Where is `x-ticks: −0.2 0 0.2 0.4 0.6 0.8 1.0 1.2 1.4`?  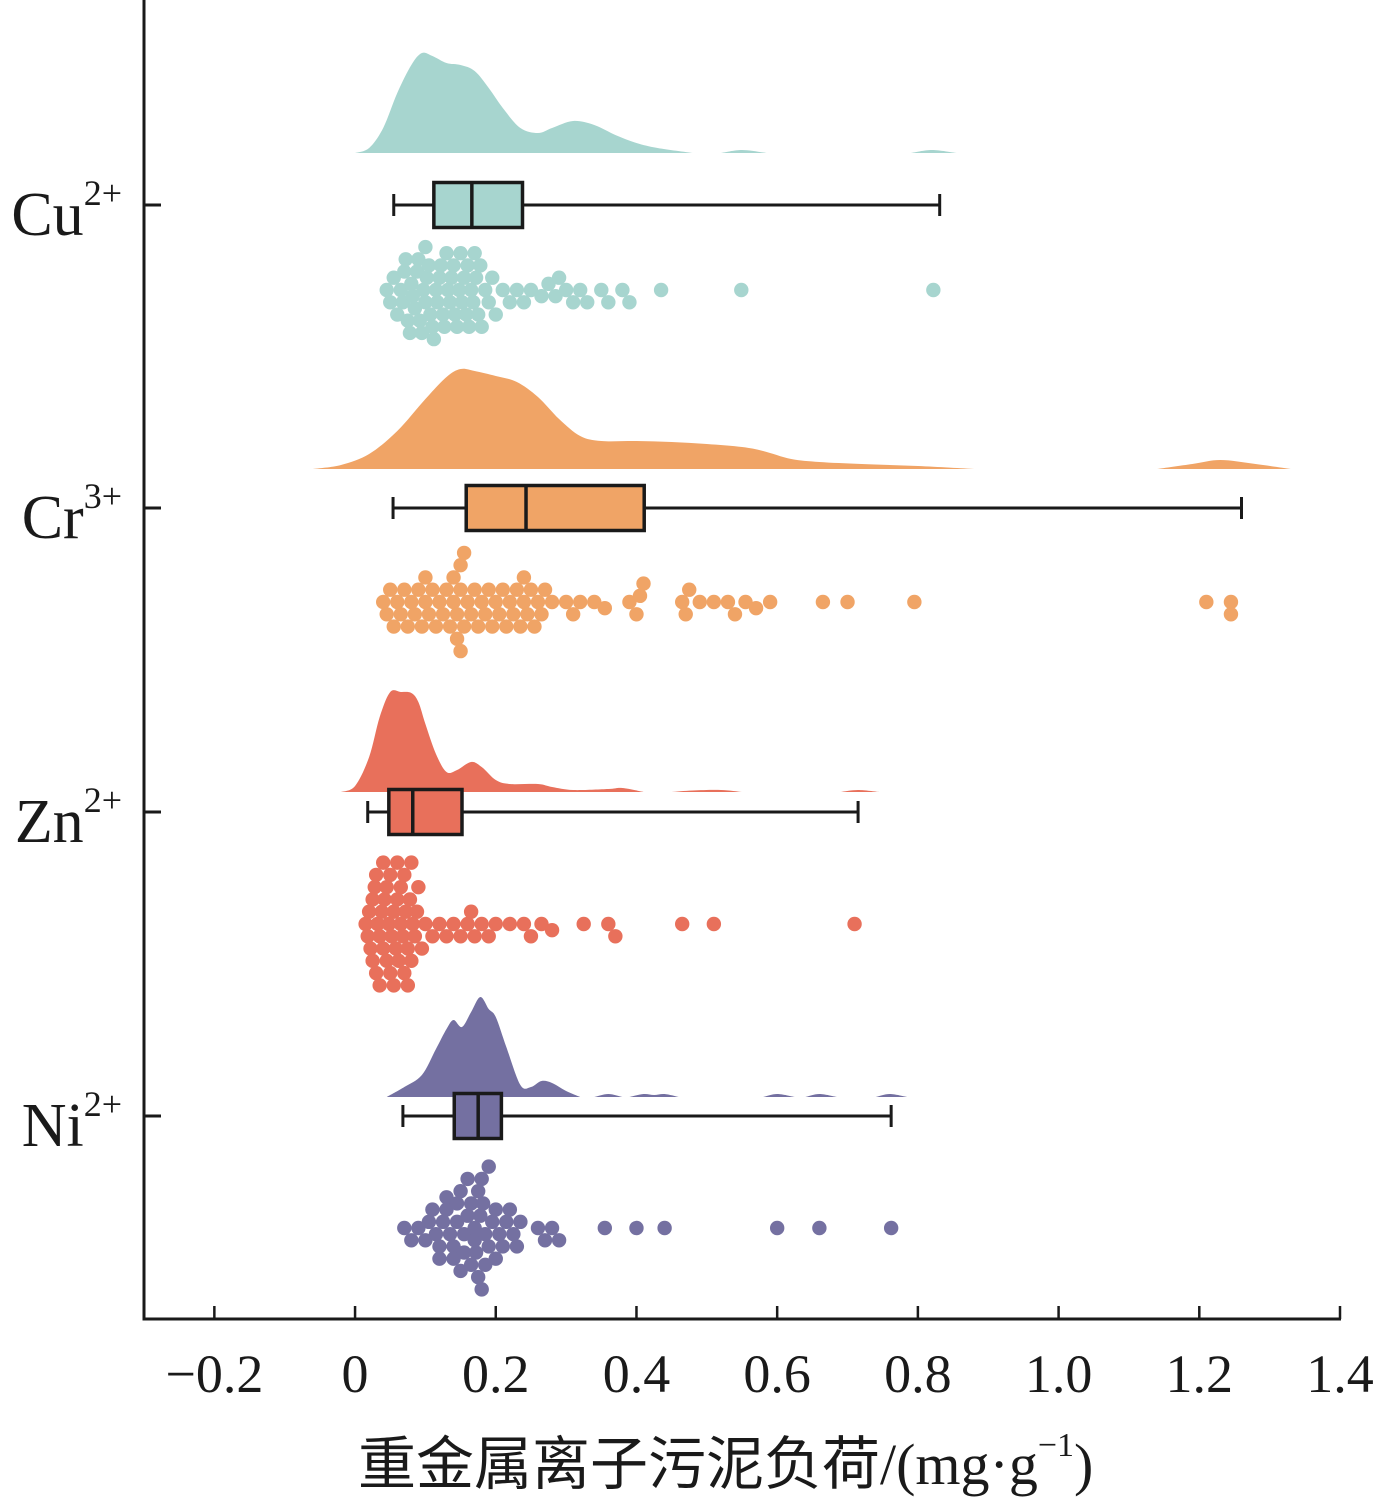
x-ticks: −0.2 0 0.2 0.4 0.6 0.8 1.0 1.2 1.4 is located at coordinates (769, 1355).